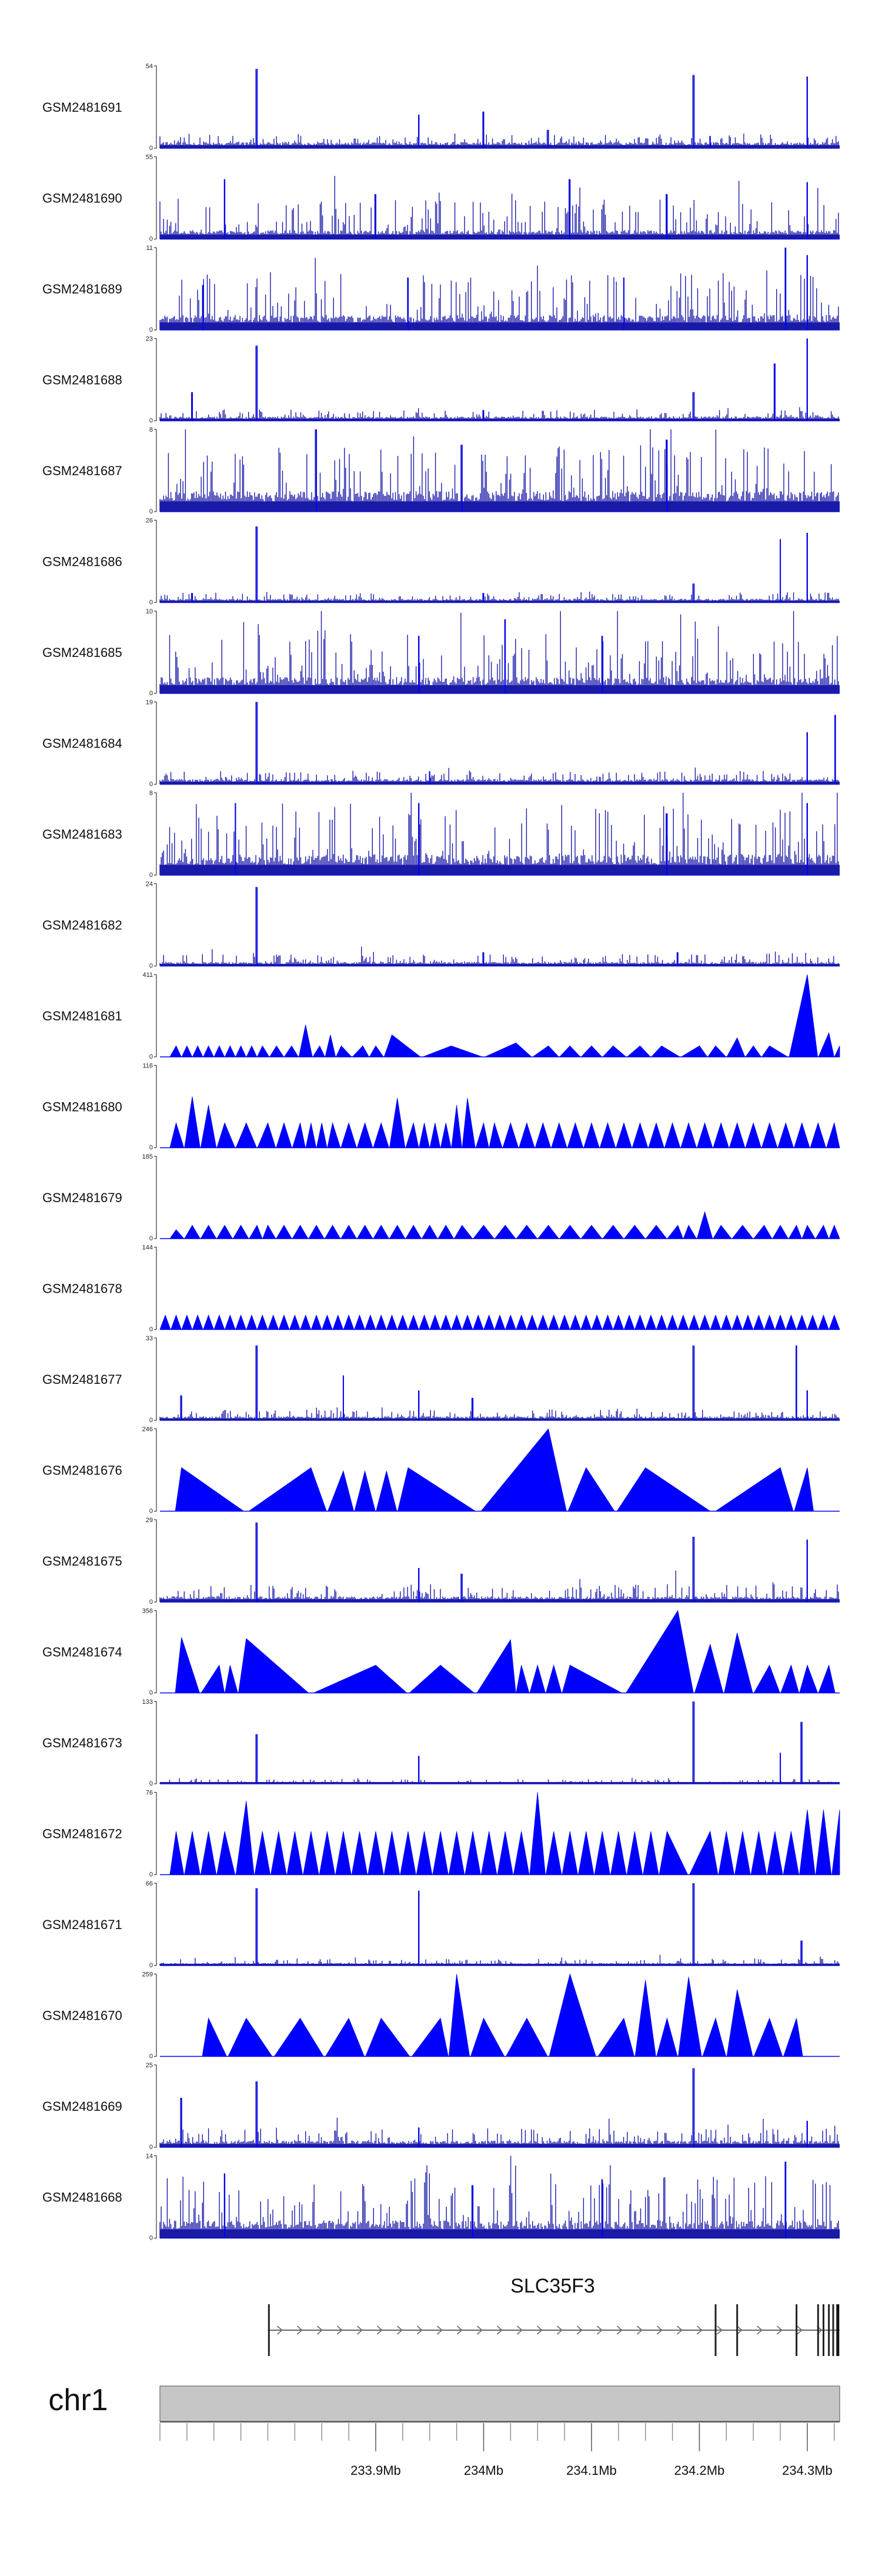 The height and width of the screenshot is (2576, 882). What do you see at coordinates (441, 2015) in the screenshot?
I see `track-GSM2481670: GSM2481670 259 0` at bounding box center [441, 2015].